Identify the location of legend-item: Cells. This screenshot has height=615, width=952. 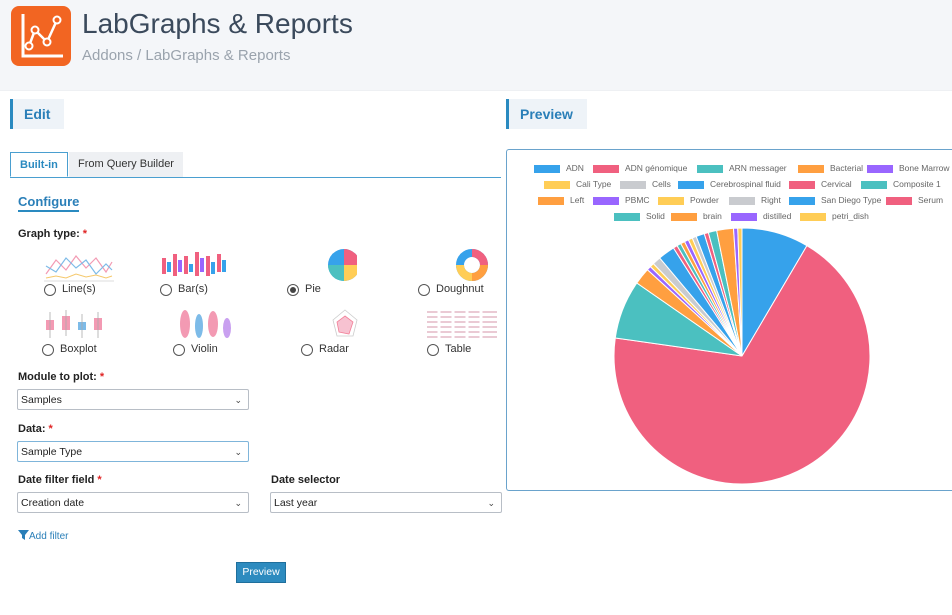
(645, 184).